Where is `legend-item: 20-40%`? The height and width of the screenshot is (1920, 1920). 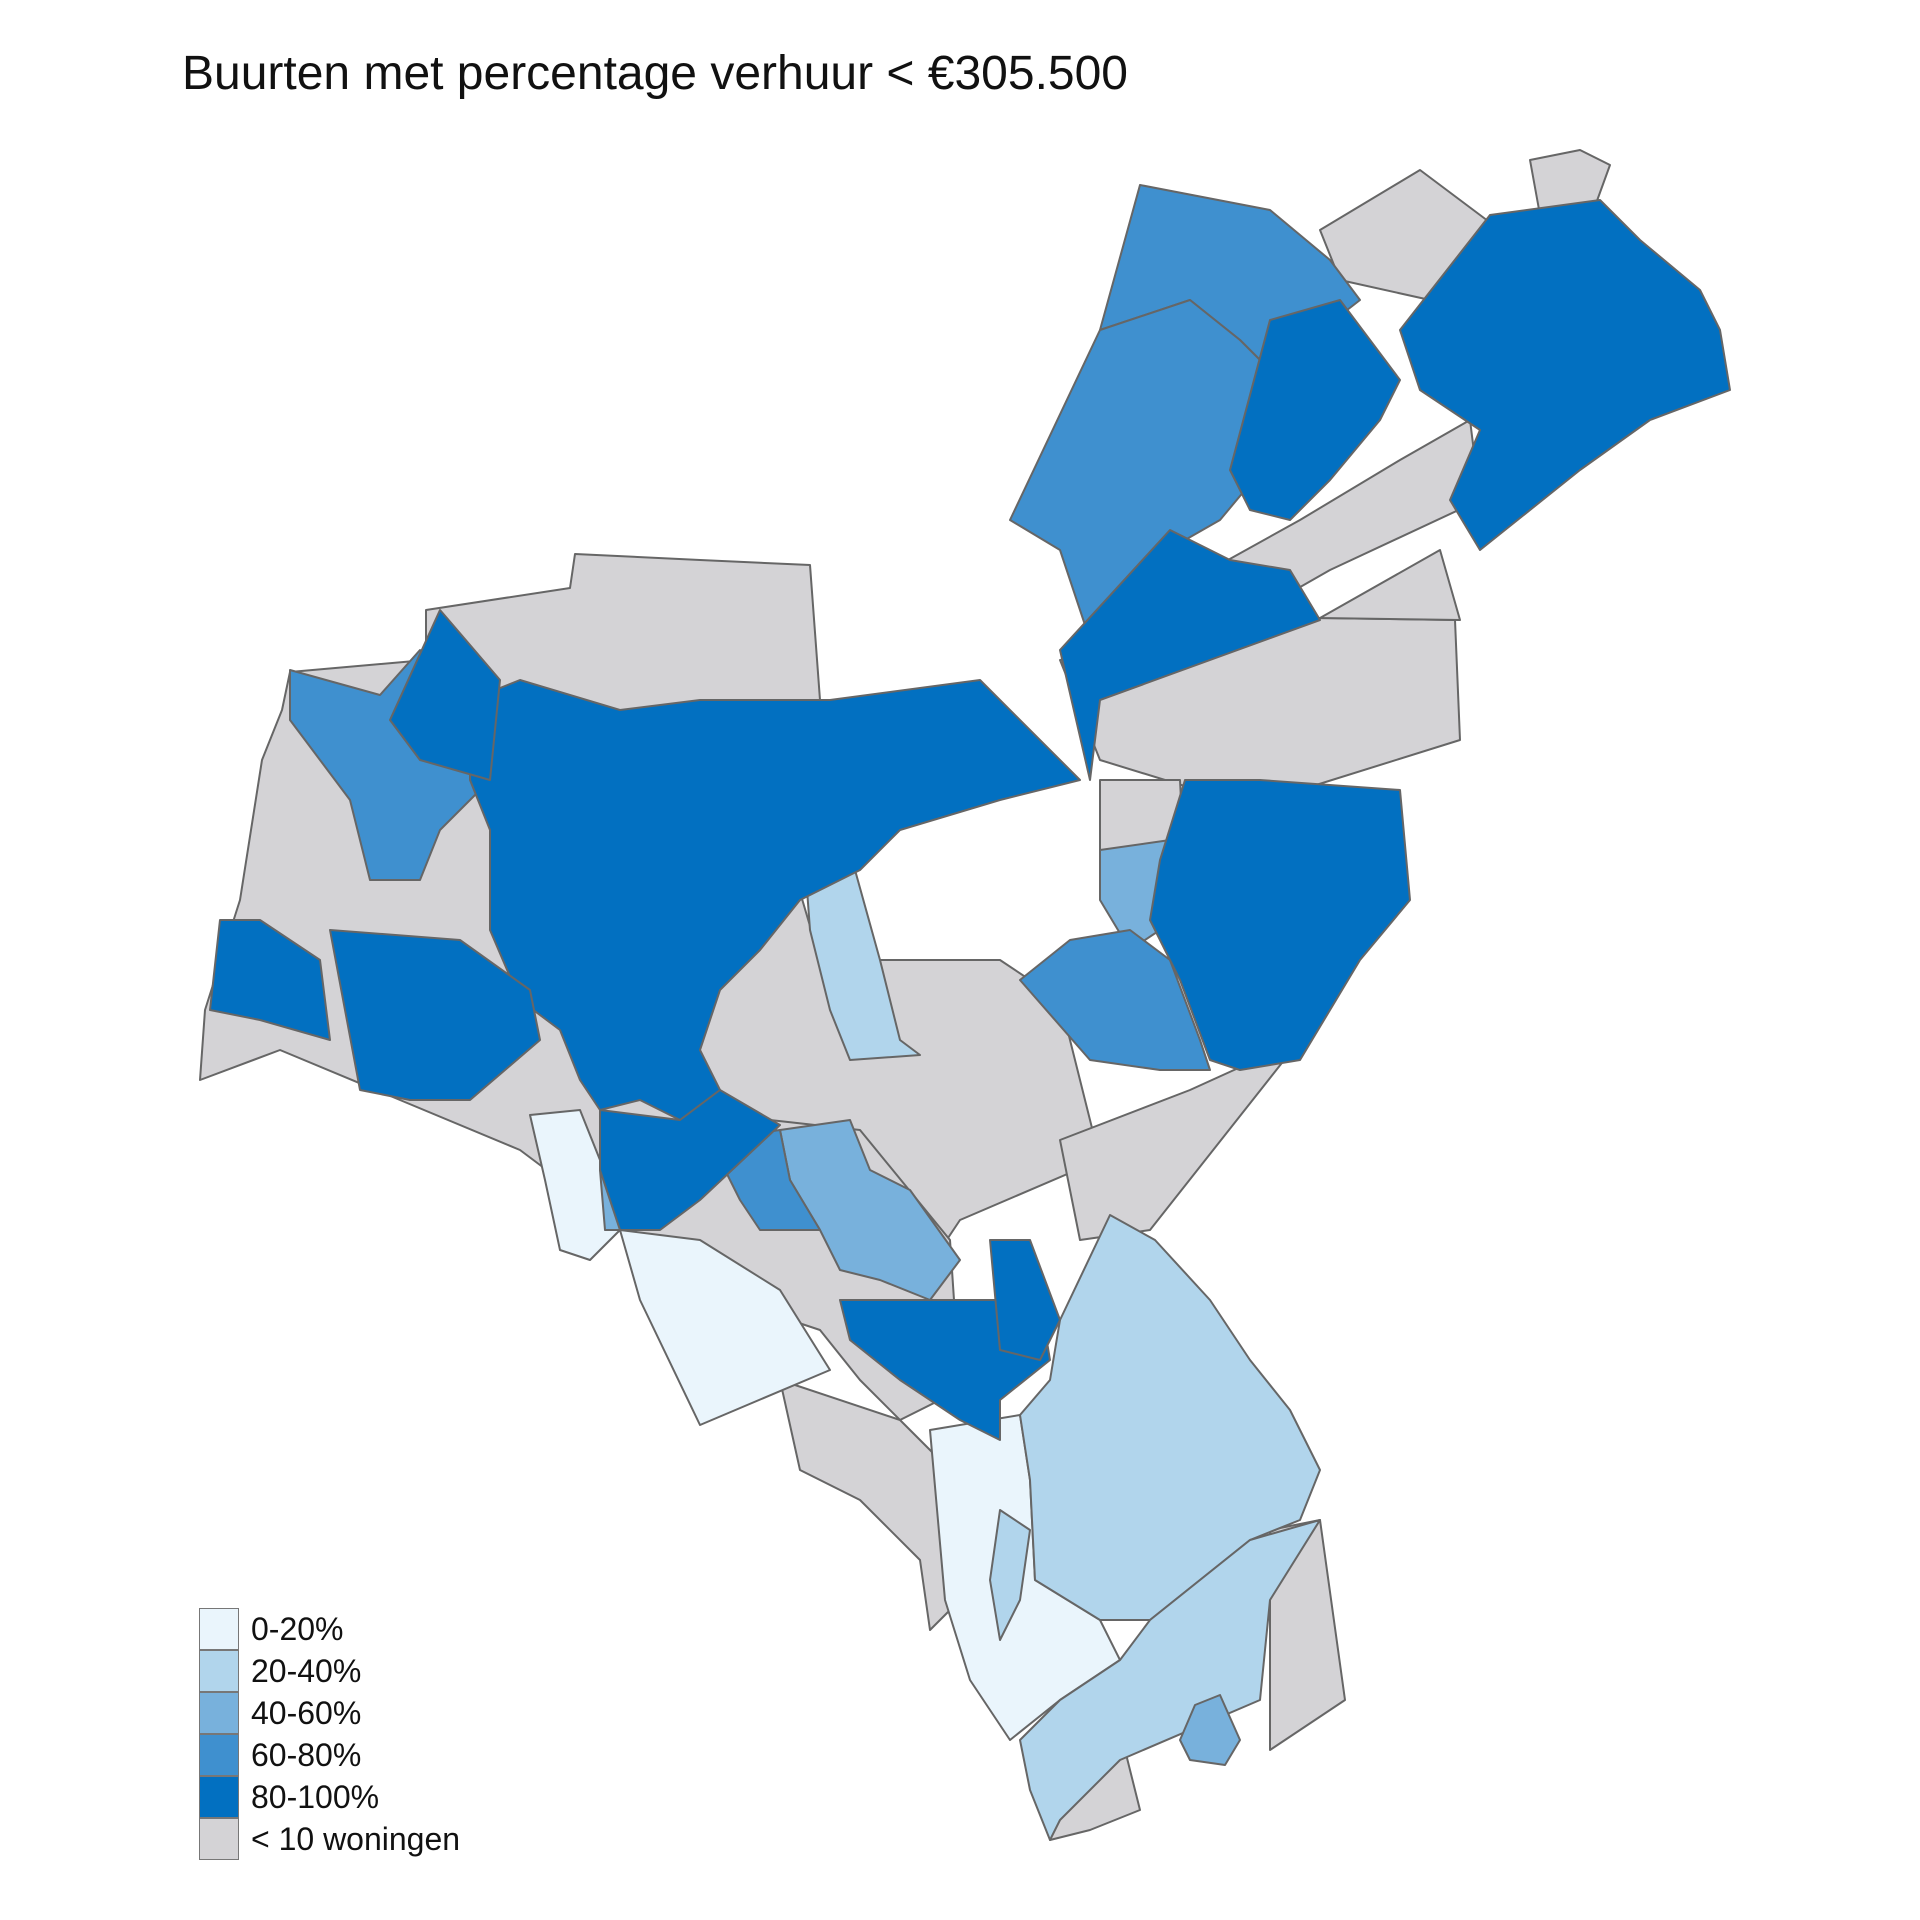
legend-item: 20-40% is located at coordinates (329, 1671).